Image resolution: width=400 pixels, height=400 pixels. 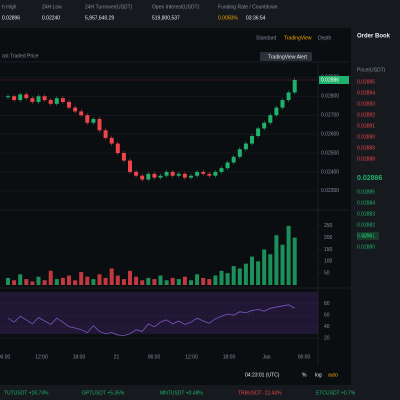 I want to click on ticker-item: MNTUSDT +0.48%, so click(x=181, y=393).